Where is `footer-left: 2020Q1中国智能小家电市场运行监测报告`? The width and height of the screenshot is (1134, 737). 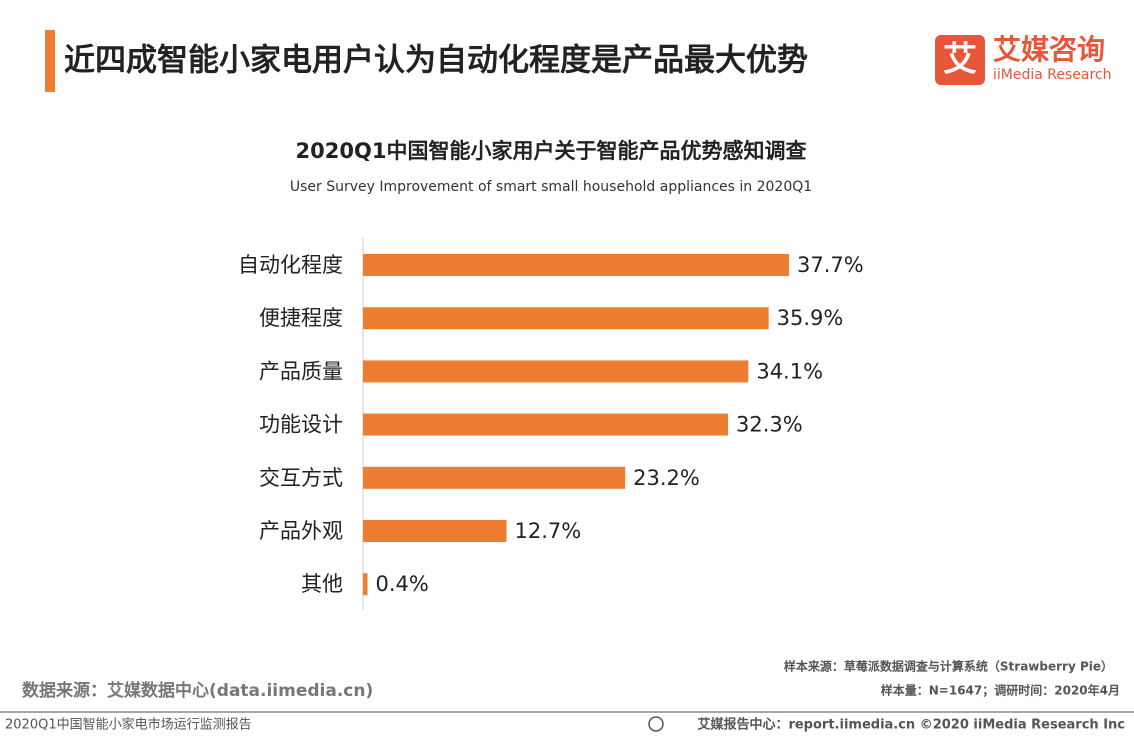
footer-left: 2020Q1中国智能小家电市场运行监测报告 is located at coordinates (128, 725).